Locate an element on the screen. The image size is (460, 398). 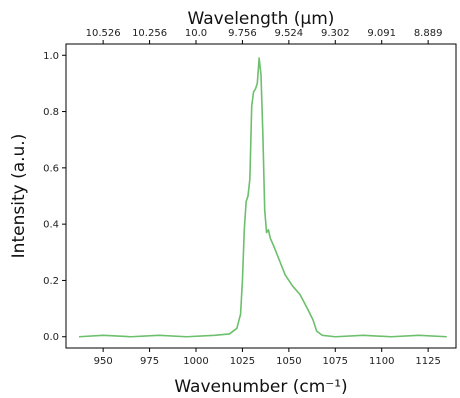
x-tick-label: 1025 is located at coordinates (242, 361).